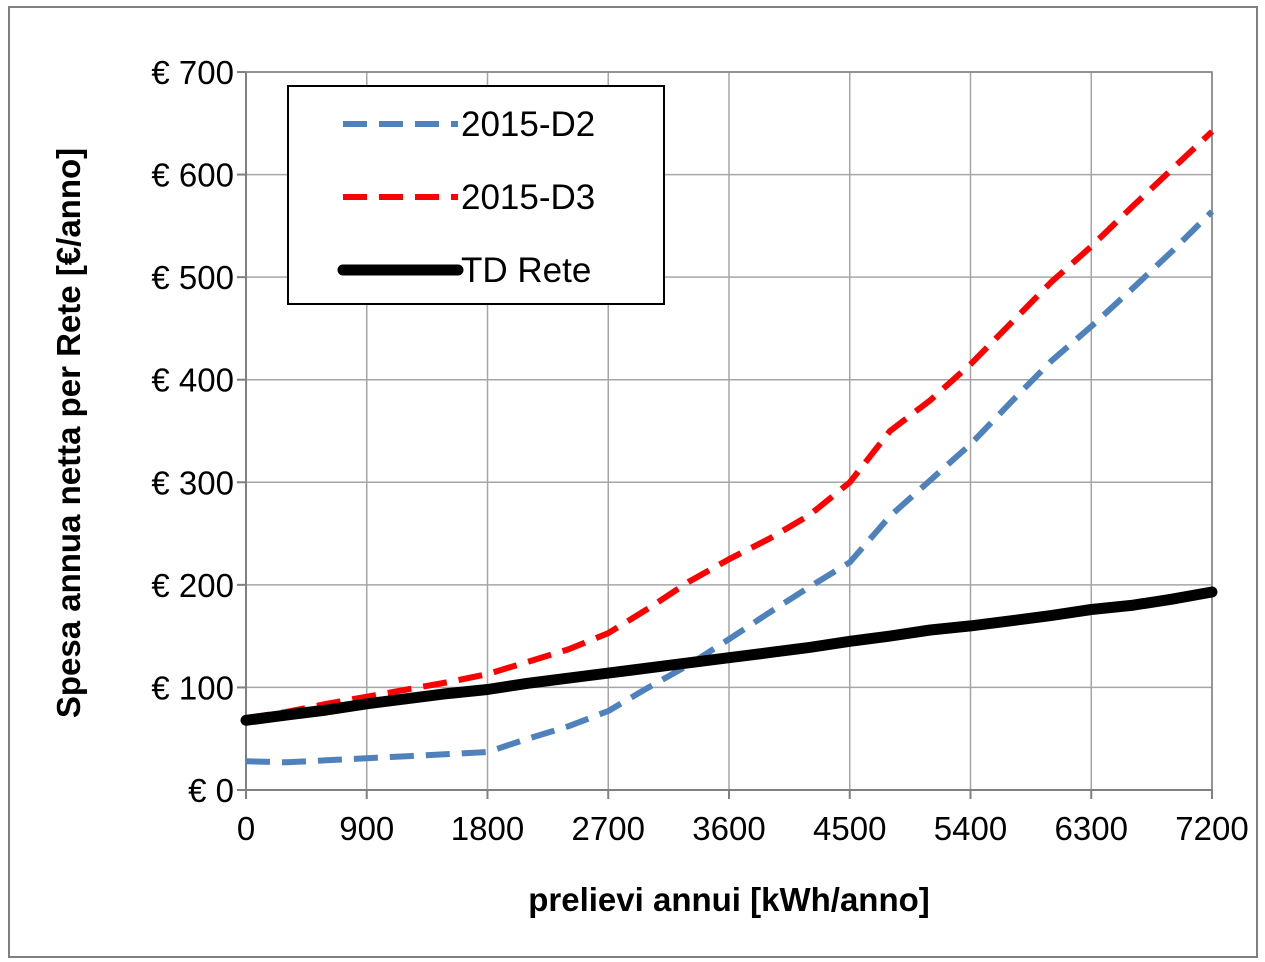 The height and width of the screenshot is (962, 1265). Describe the element at coordinates (849, 828) in the screenshot. I see `x-tick-label: 4500` at that location.